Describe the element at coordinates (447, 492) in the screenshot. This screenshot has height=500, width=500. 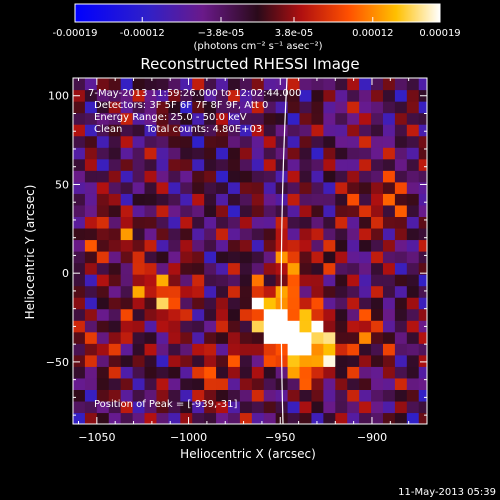
I see `footer-timestamp: 11-May-2013 05:39` at that location.